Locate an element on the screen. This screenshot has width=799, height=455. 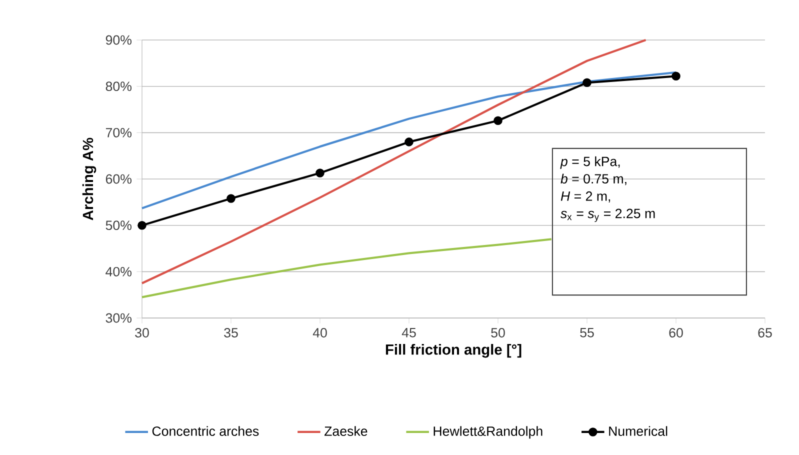
legend-label: Concentric arches is located at coordinates (205, 431).